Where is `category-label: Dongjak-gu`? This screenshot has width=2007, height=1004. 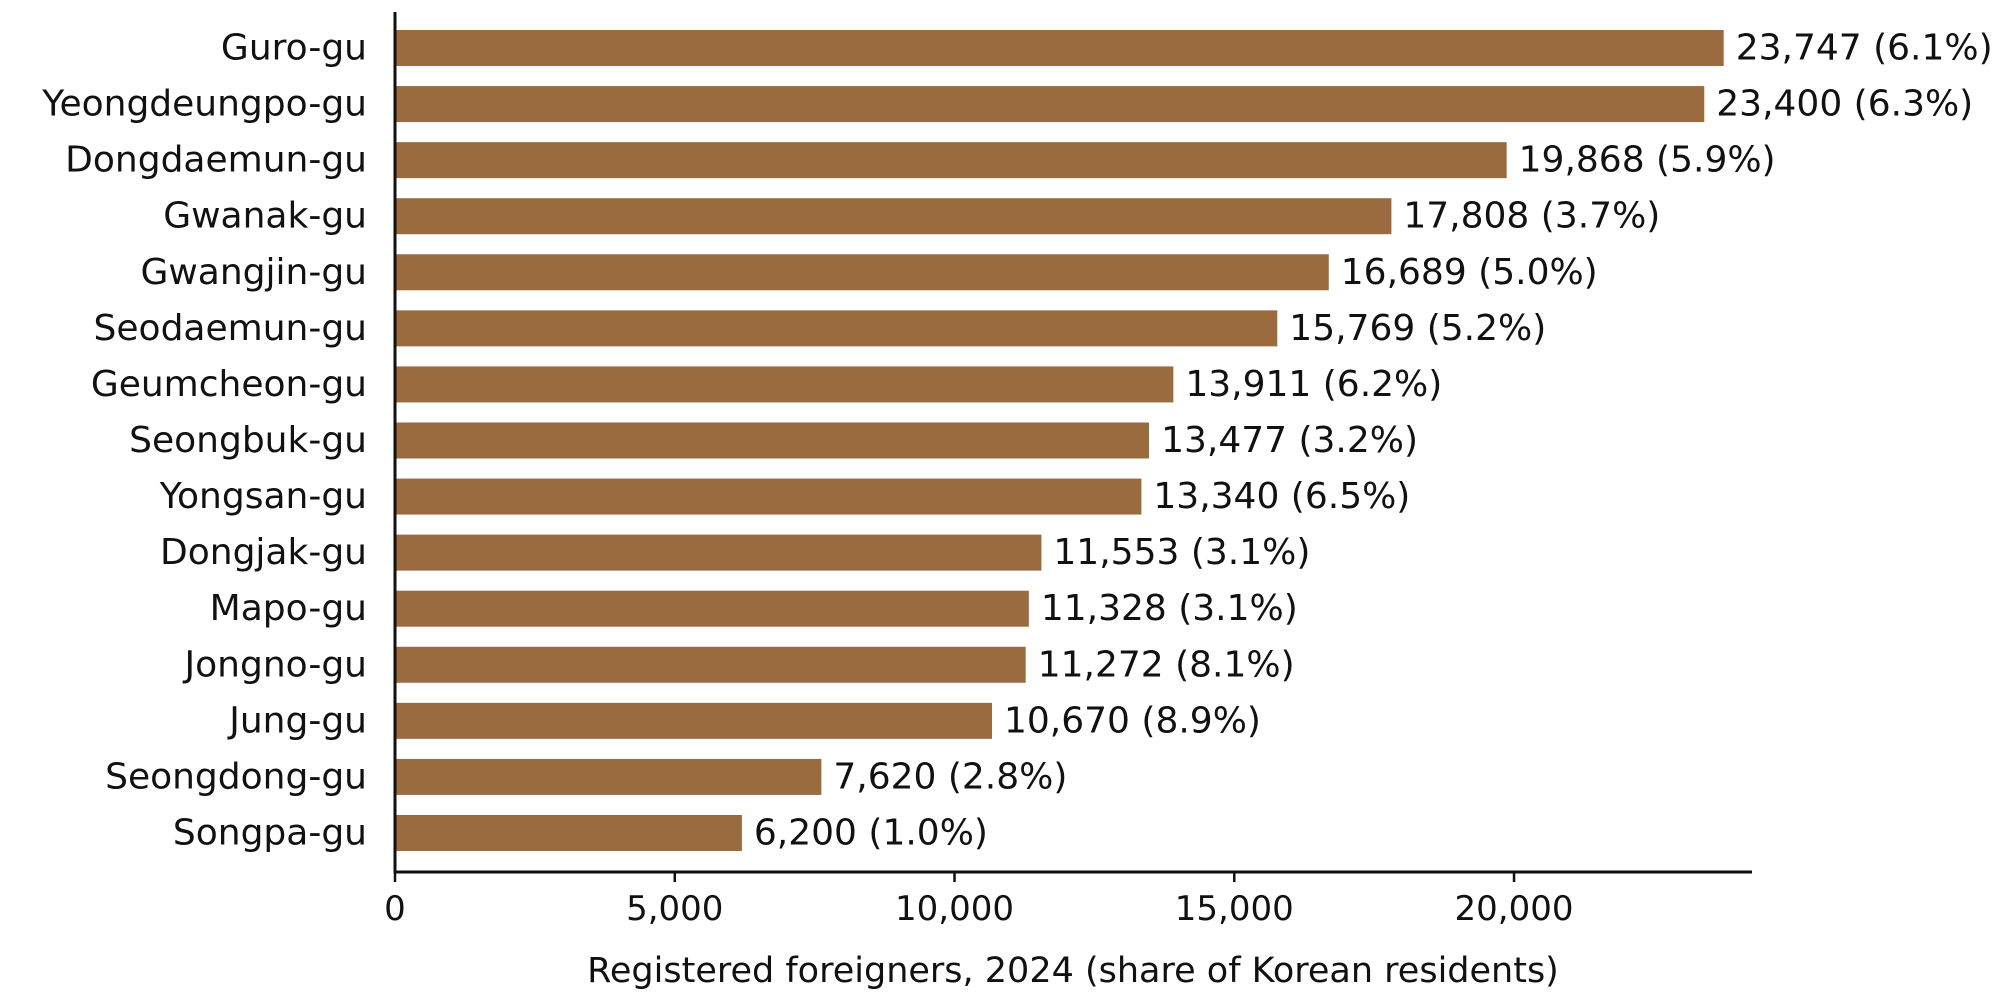 category-label: Dongjak-gu is located at coordinates (263, 552).